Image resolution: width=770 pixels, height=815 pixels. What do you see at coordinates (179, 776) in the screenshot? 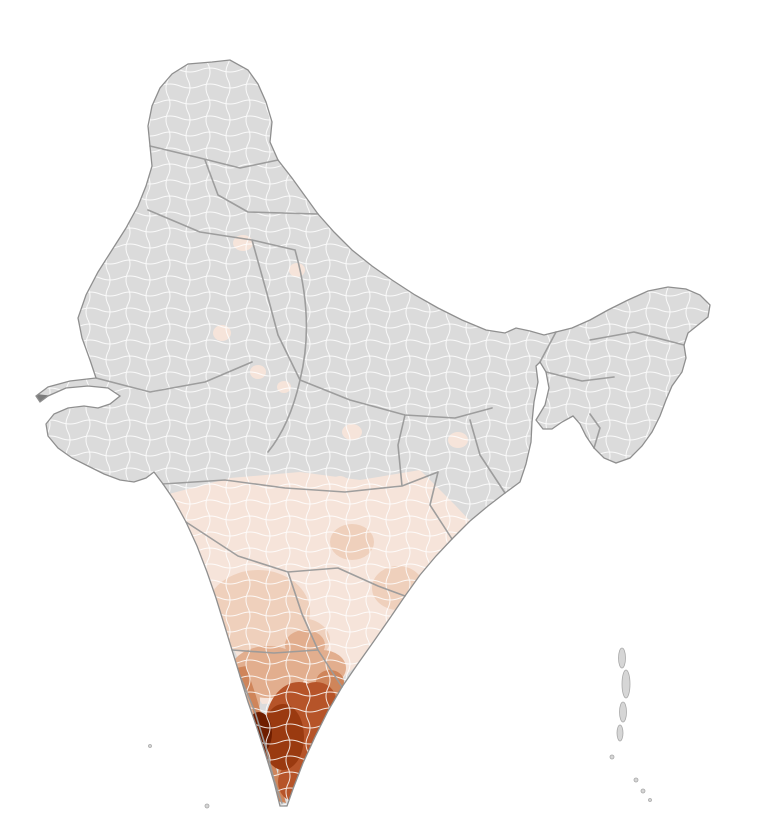
I see `lakshadweep-islands` at bounding box center [179, 776].